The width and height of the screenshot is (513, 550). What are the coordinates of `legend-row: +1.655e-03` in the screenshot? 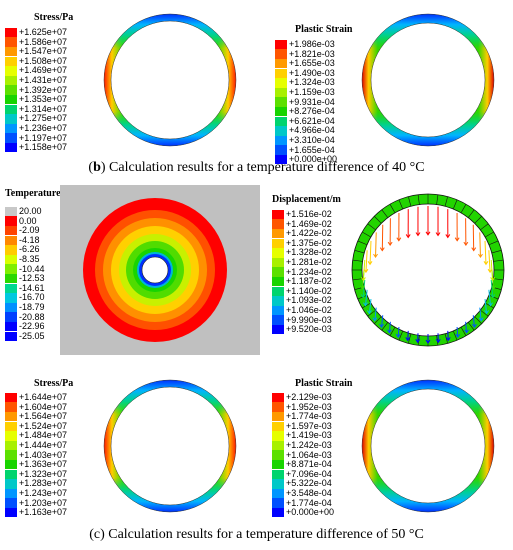 It's located at (305, 63).